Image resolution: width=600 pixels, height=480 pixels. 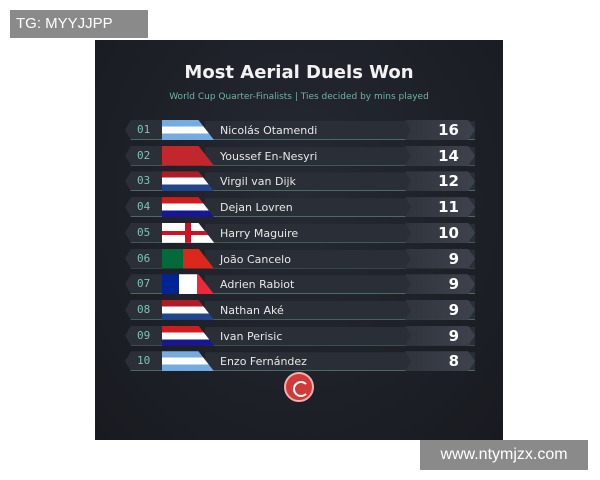 I want to click on player-name: Adrien Rabiot, so click(x=257, y=285).